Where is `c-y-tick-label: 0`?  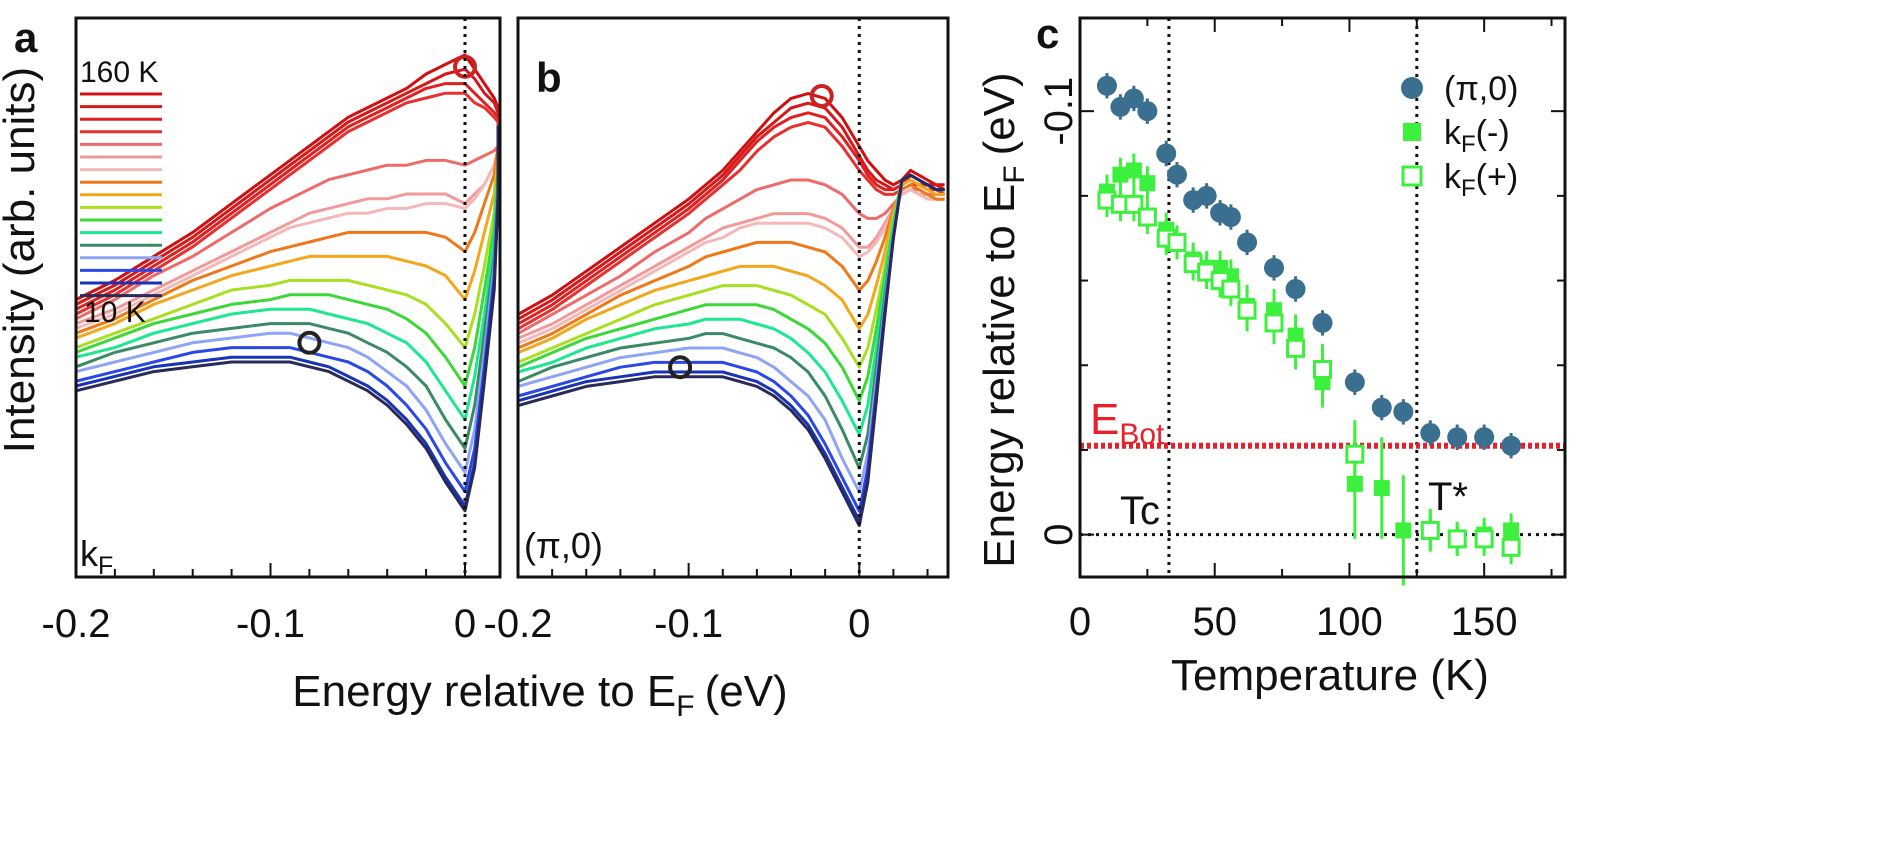 c-y-tick-label: 0 is located at coordinates (1059, 535).